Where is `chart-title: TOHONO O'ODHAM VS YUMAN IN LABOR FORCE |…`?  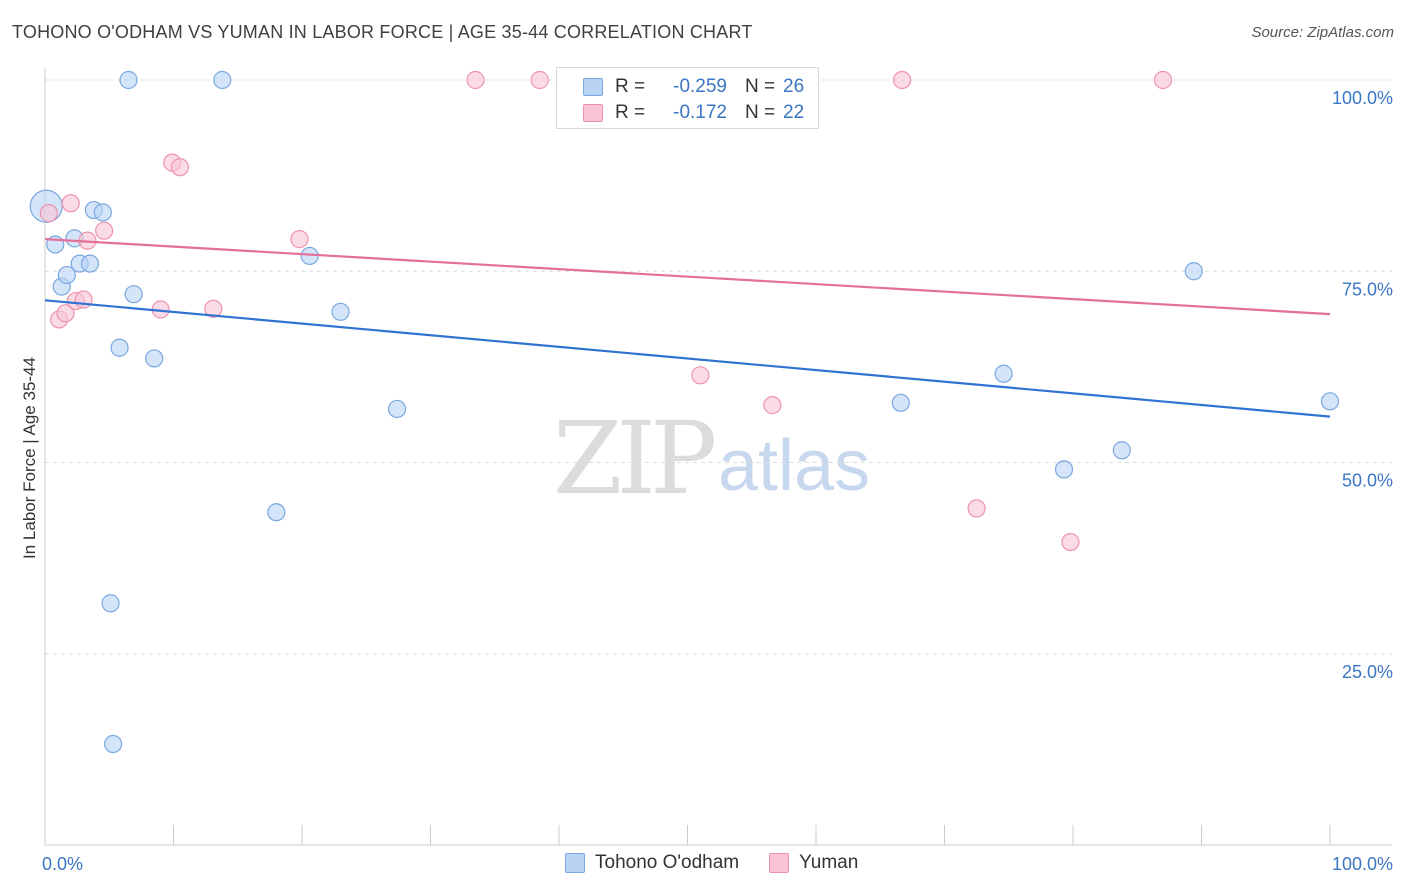 chart-title: TOHONO O'ODHAM VS YUMAN IN LABOR FORCE |… is located at coordinates (382, 32).